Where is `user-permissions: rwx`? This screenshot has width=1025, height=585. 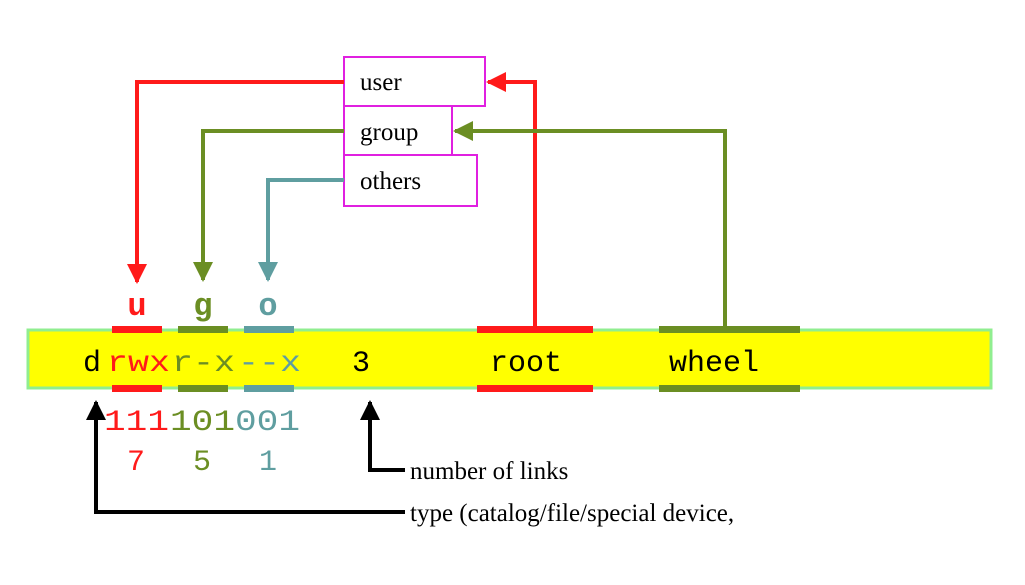
user-permissions: rwx is located at coordinates (138, 364).